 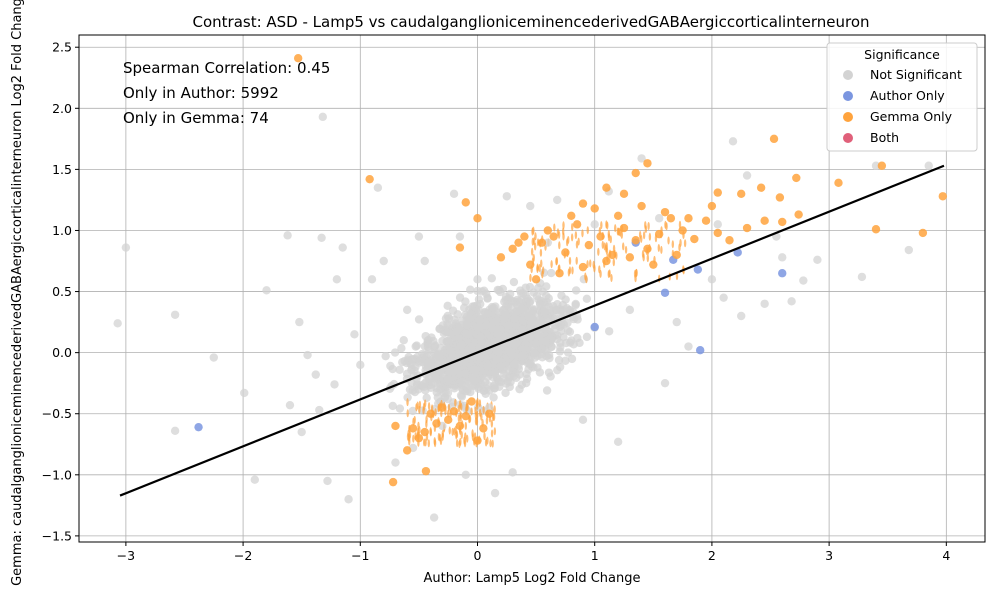 I want to click on x-tick-label: 3, so click(x=829, y=555).